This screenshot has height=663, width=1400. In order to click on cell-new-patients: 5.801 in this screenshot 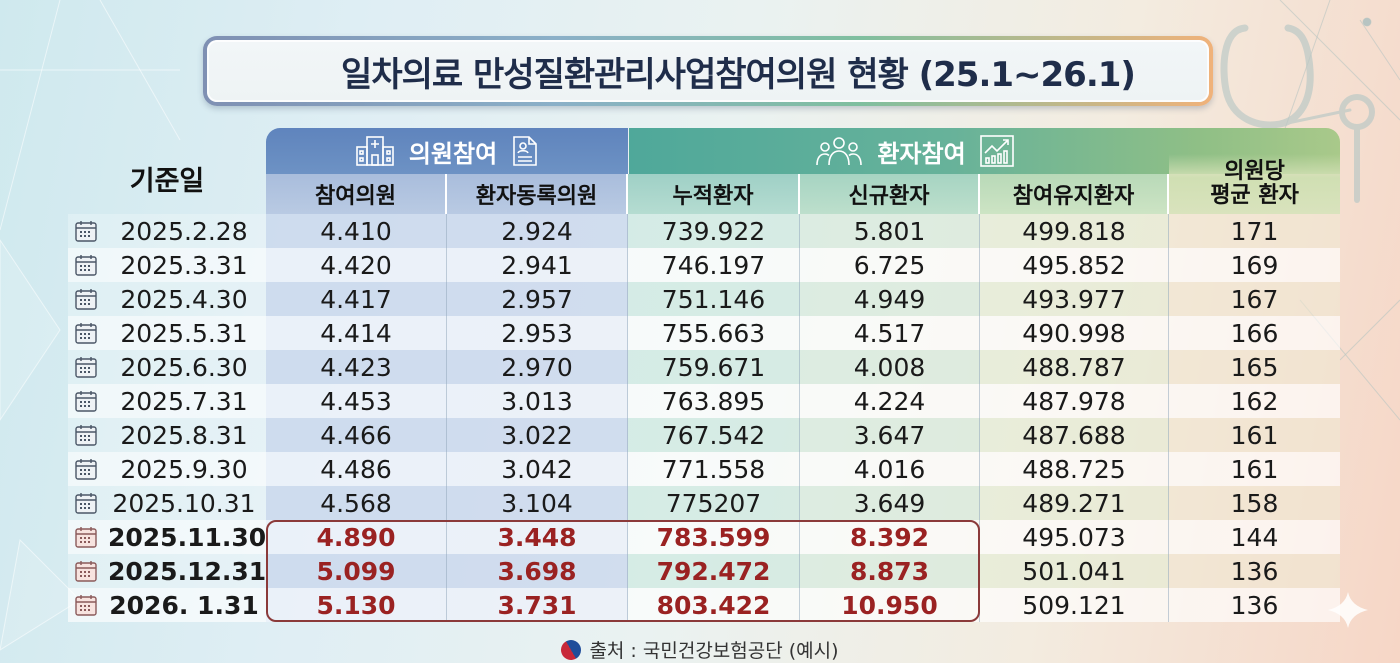, I will do `click(890, 231)`.